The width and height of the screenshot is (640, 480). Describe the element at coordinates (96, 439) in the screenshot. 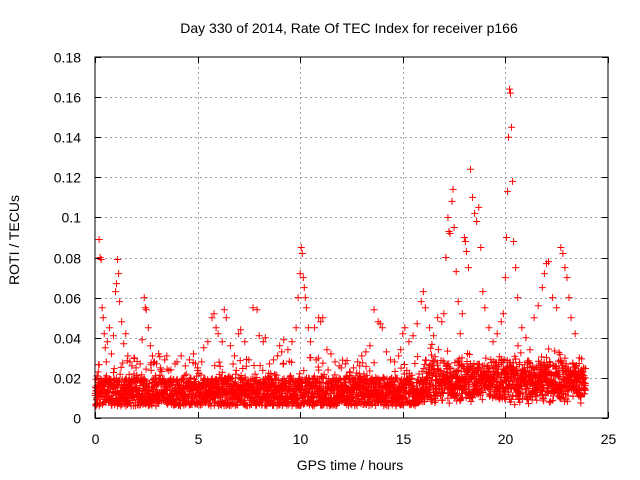

I see `x-tick-label: 0` at that location.